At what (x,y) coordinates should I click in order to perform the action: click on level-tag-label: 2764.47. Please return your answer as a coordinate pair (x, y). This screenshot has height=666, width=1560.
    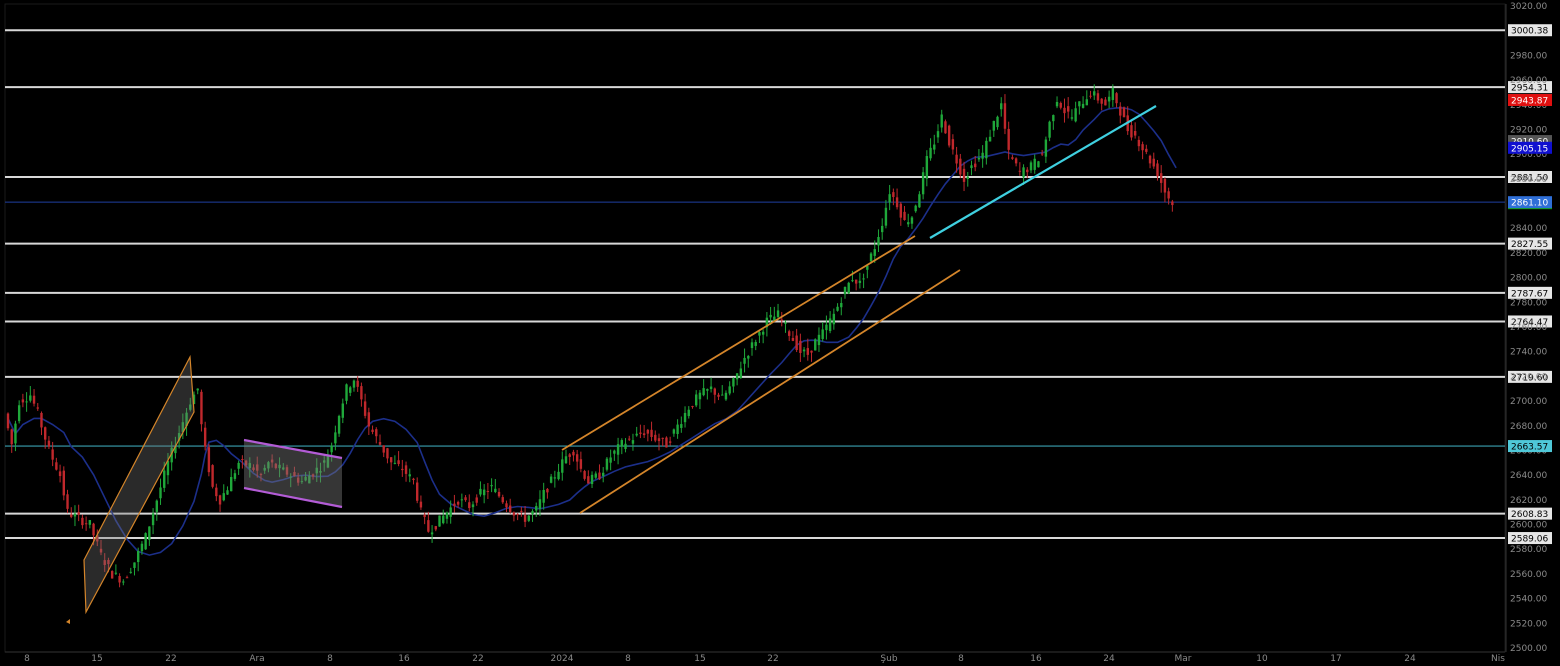
    Looking at the image, I should click on (1529, 323).